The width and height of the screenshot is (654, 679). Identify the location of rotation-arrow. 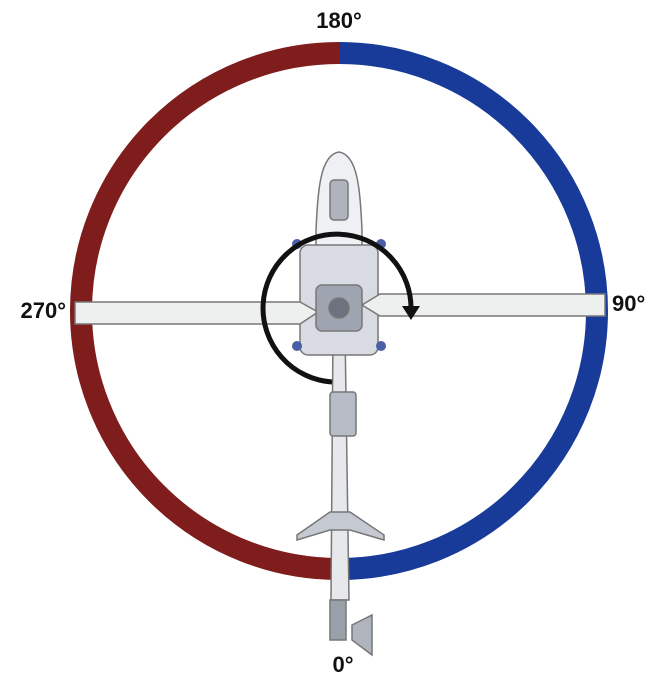
(337, 308).